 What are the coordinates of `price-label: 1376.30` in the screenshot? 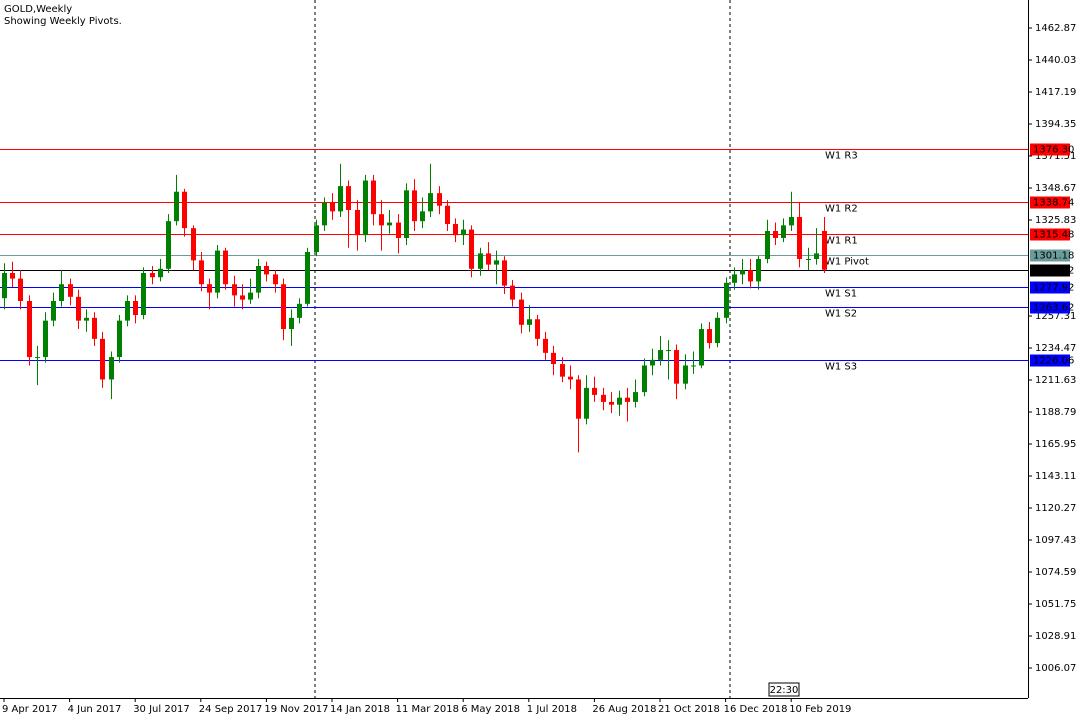 It's located at (1053, 150).